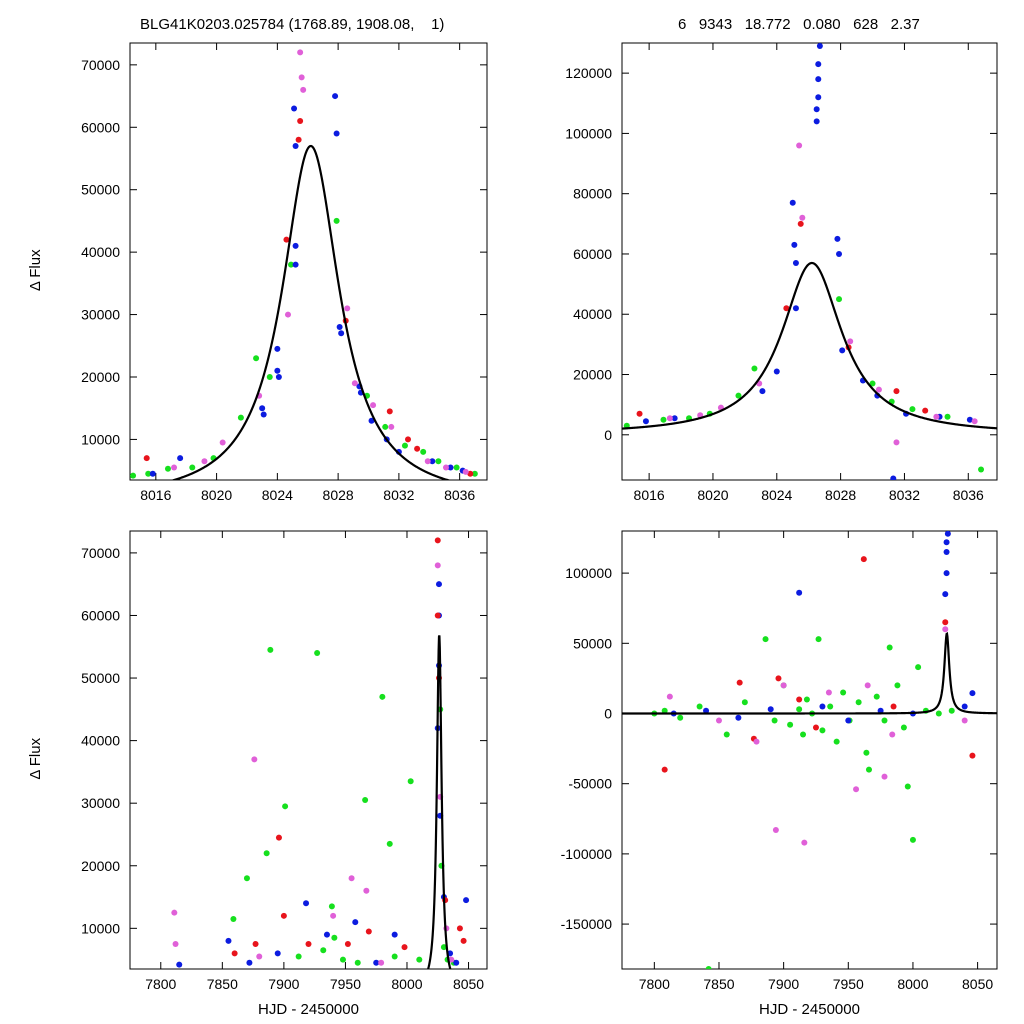 Image resolution: width=1024 pixels, height=1024 pixels. I want to click on y-tick-label: 50000, so click(592, 643).